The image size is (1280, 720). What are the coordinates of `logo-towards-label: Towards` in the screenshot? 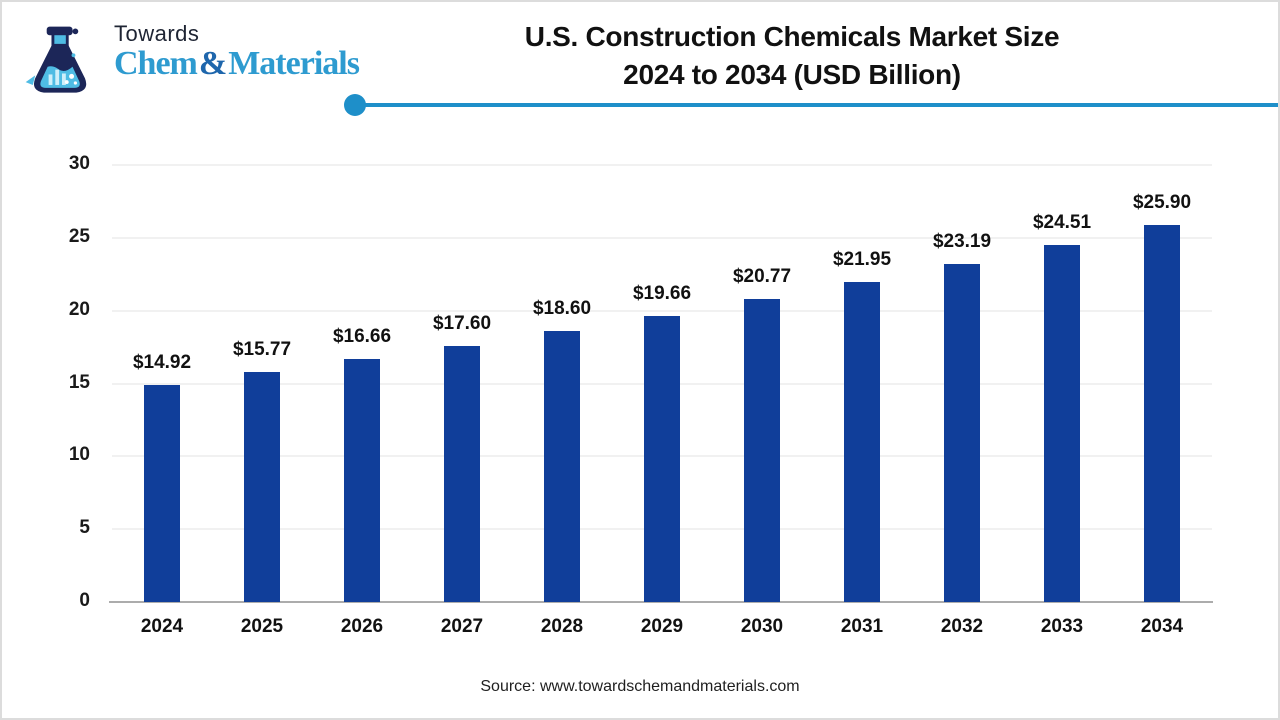 It's located at (157, 33).